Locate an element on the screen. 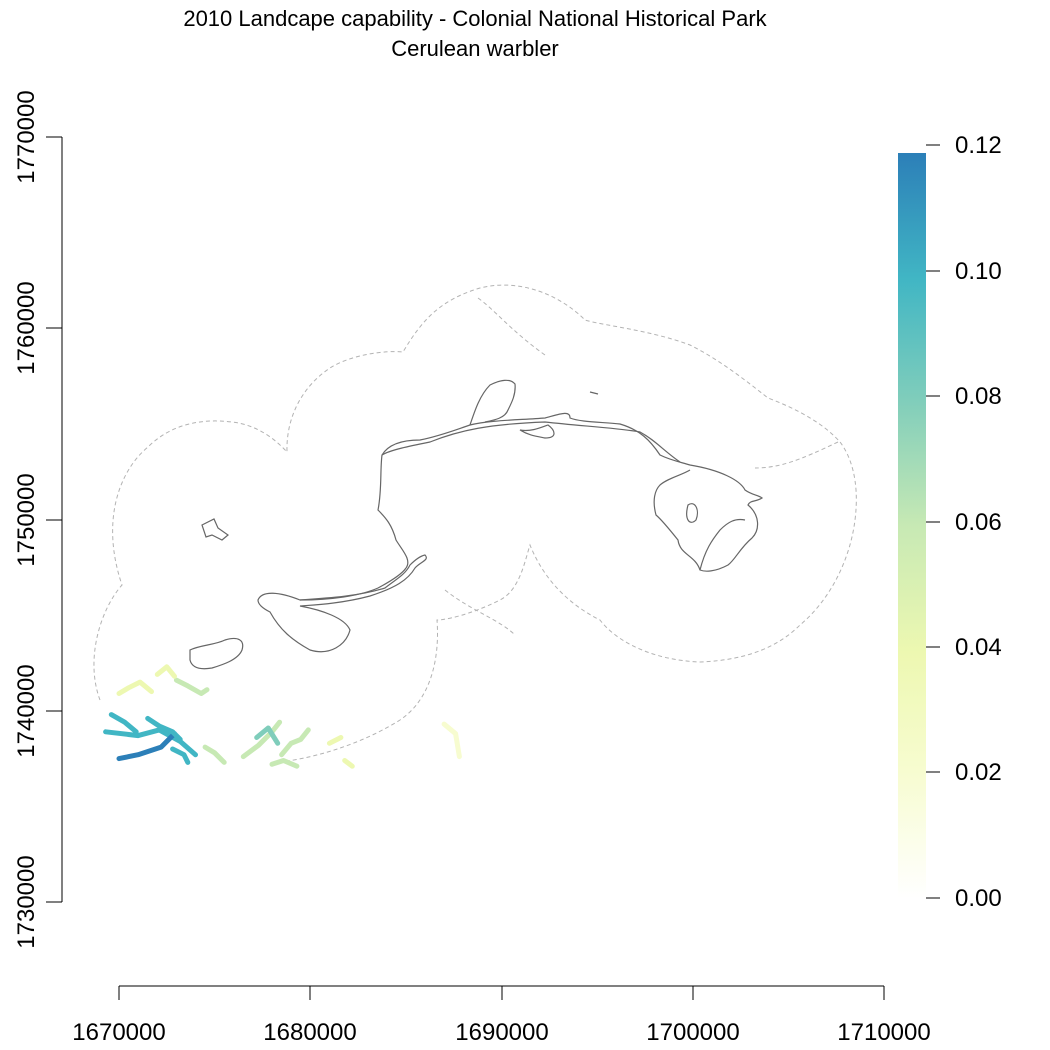 The width and height of the screenshot is (1050, 1050). legend-tick-label: 0.02 is located at coordinates (978, 772).